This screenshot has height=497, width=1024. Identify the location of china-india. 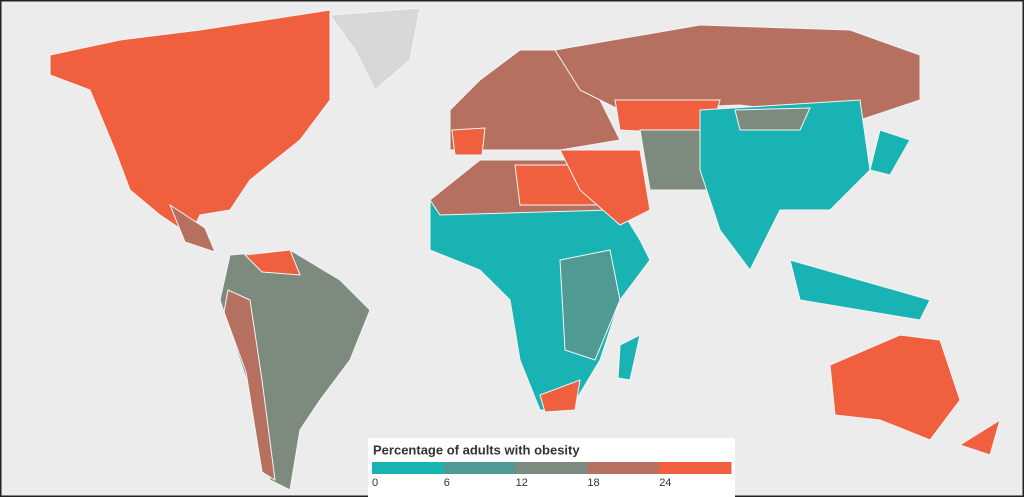
(785, 185).